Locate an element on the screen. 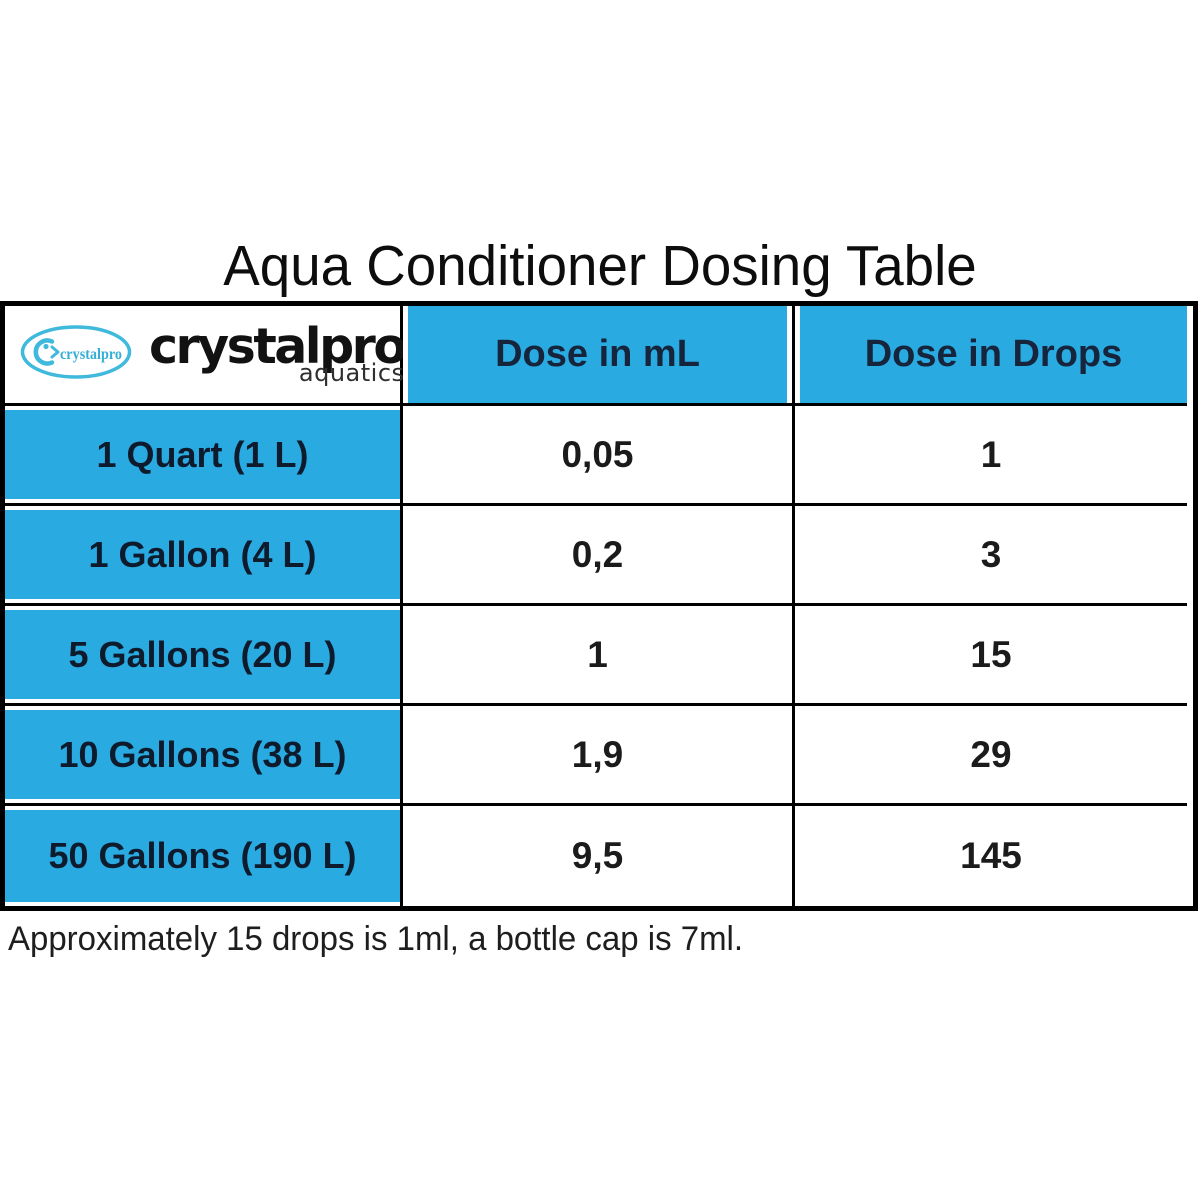 This screenshot has height=1200, width=1200. table-cell-dose-ml: 1 is located at coordinates (599, 656).